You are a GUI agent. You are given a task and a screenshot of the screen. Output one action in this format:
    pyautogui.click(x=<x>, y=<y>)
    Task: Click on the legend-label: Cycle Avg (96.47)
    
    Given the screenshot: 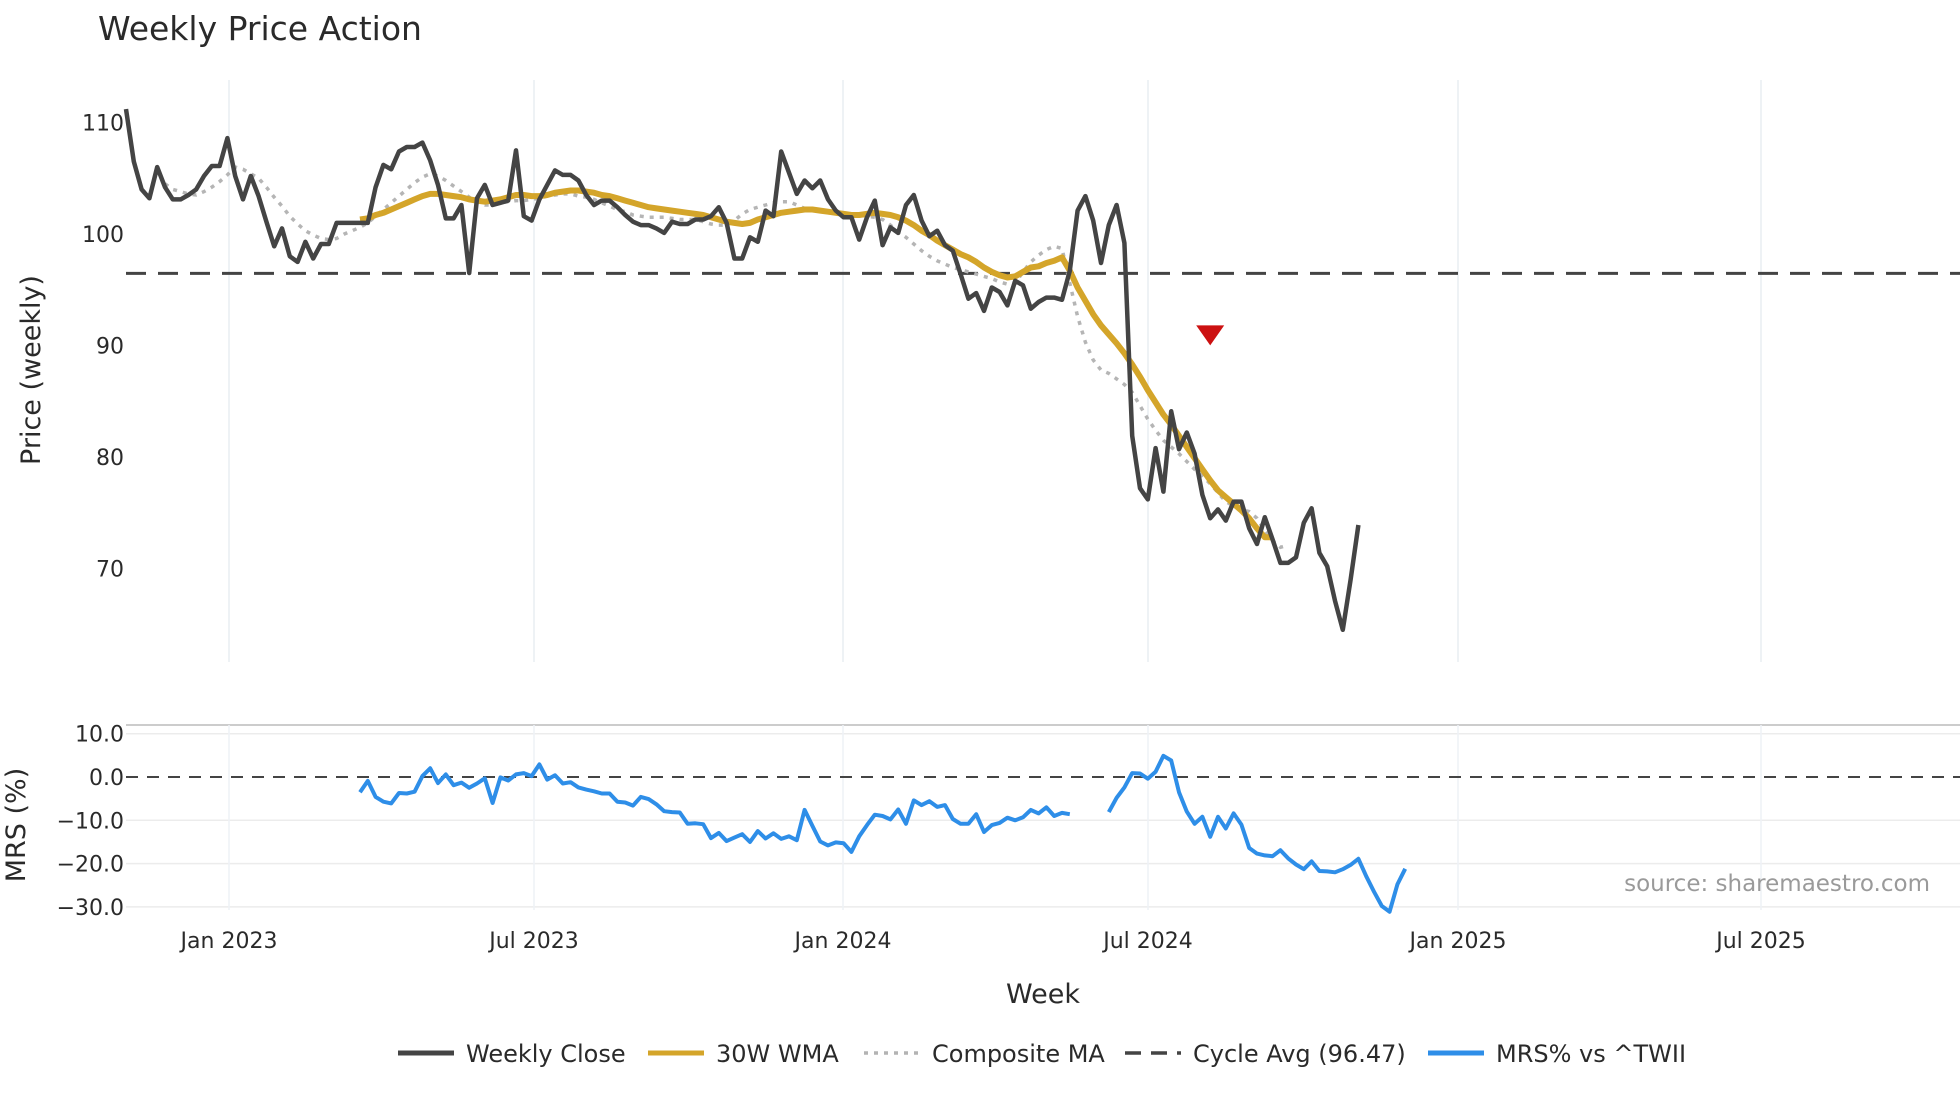 What is the action you would take?
    pyautogui.click(x=1299, y=1054)
    